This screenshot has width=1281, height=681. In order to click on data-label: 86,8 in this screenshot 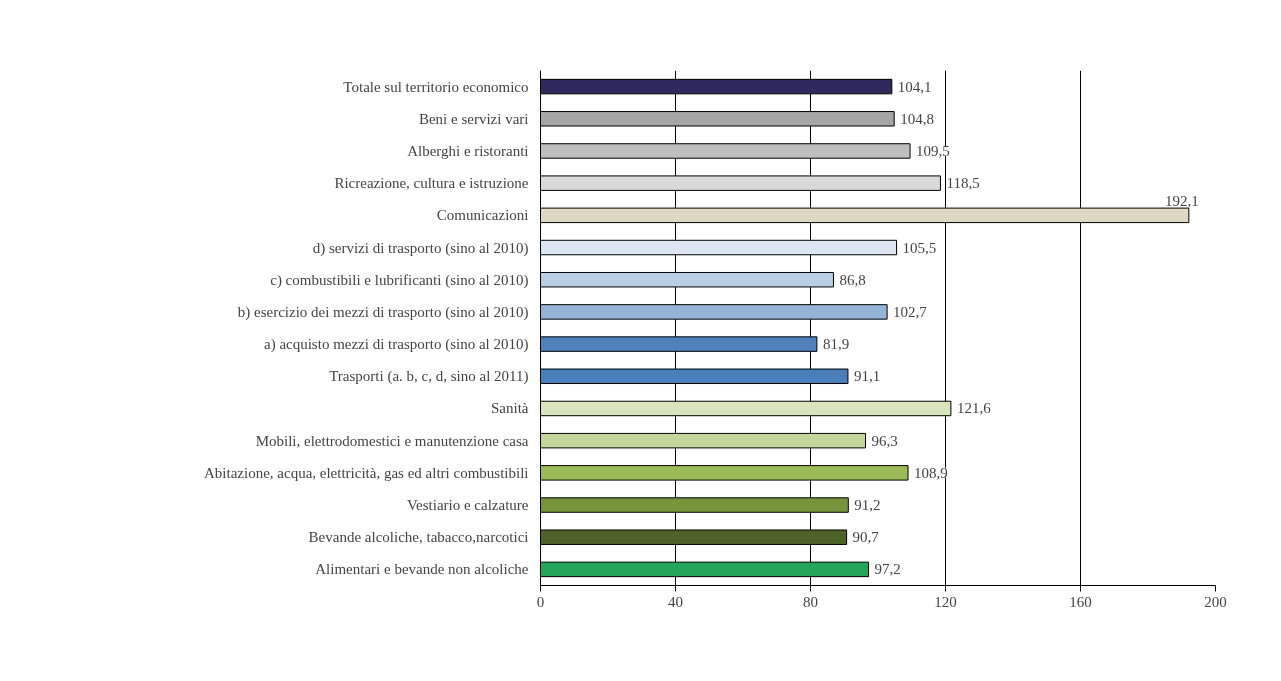, I will do `click(852, 279)`.